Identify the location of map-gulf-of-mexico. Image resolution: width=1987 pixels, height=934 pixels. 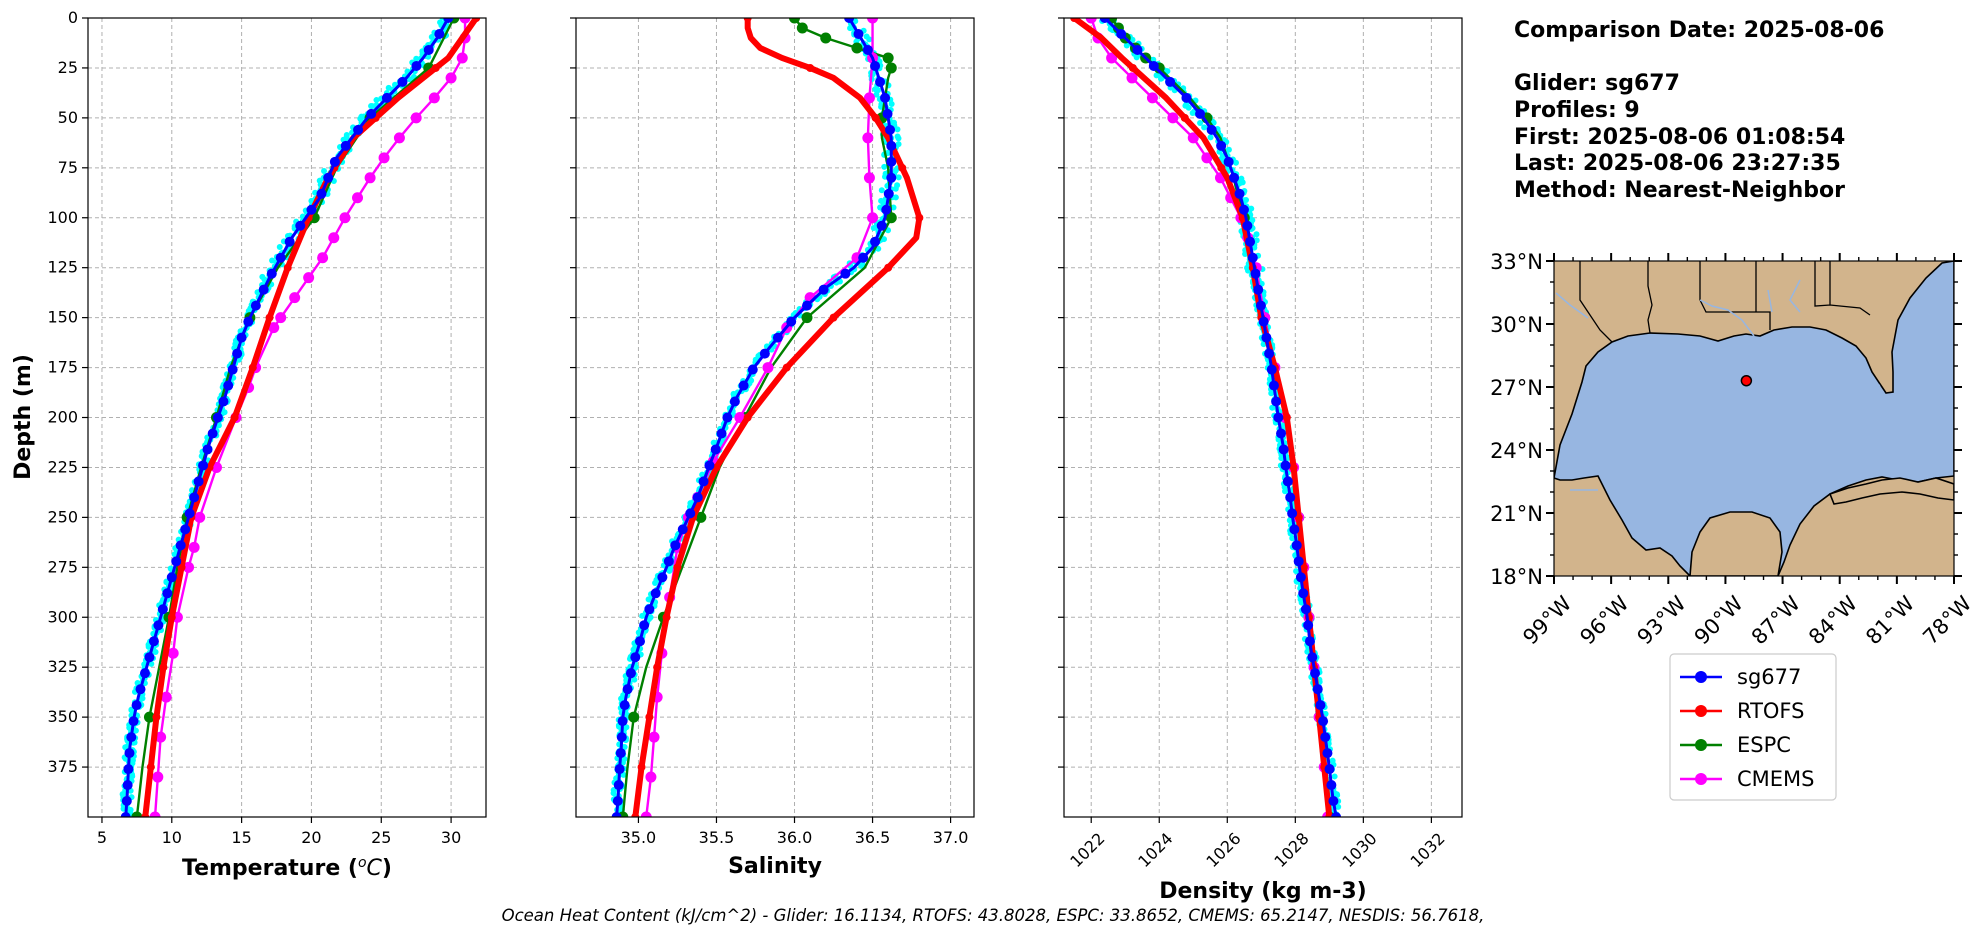
(1754, 418).